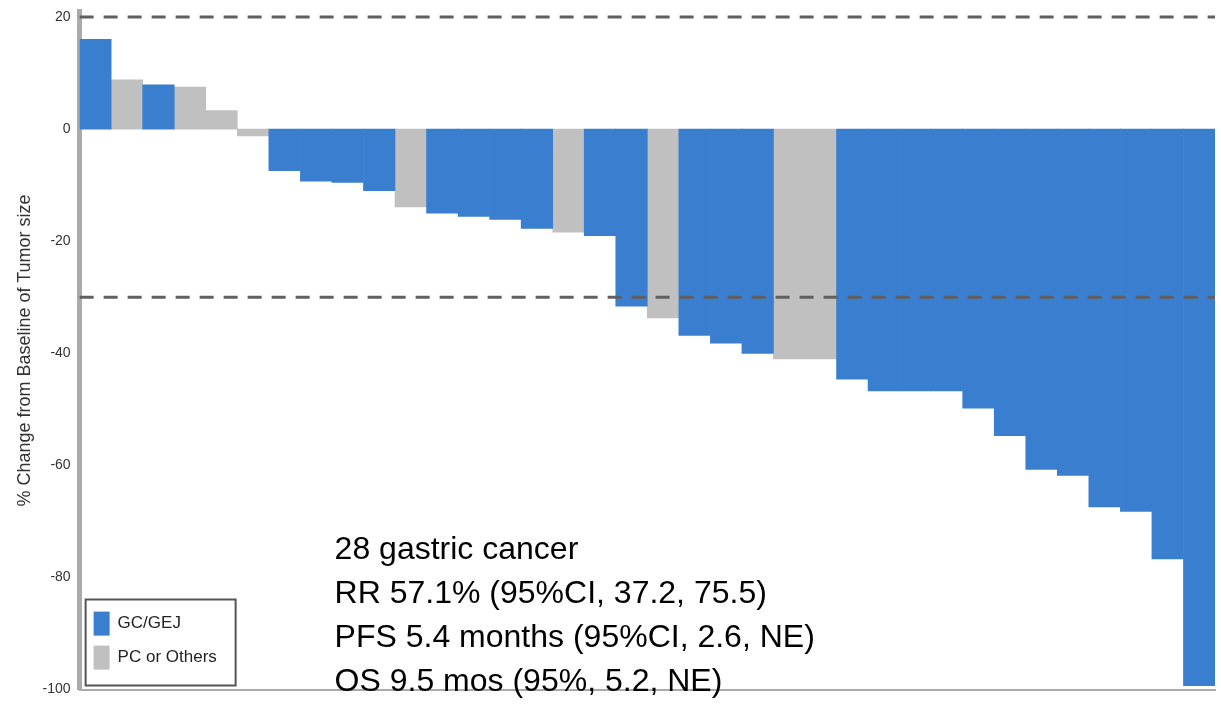 The image size is (1221, 714). What do you see at coordinates (60, 352) in the screenshot?
I see `y-tick-label: -40` at bounding box center [60, 352].